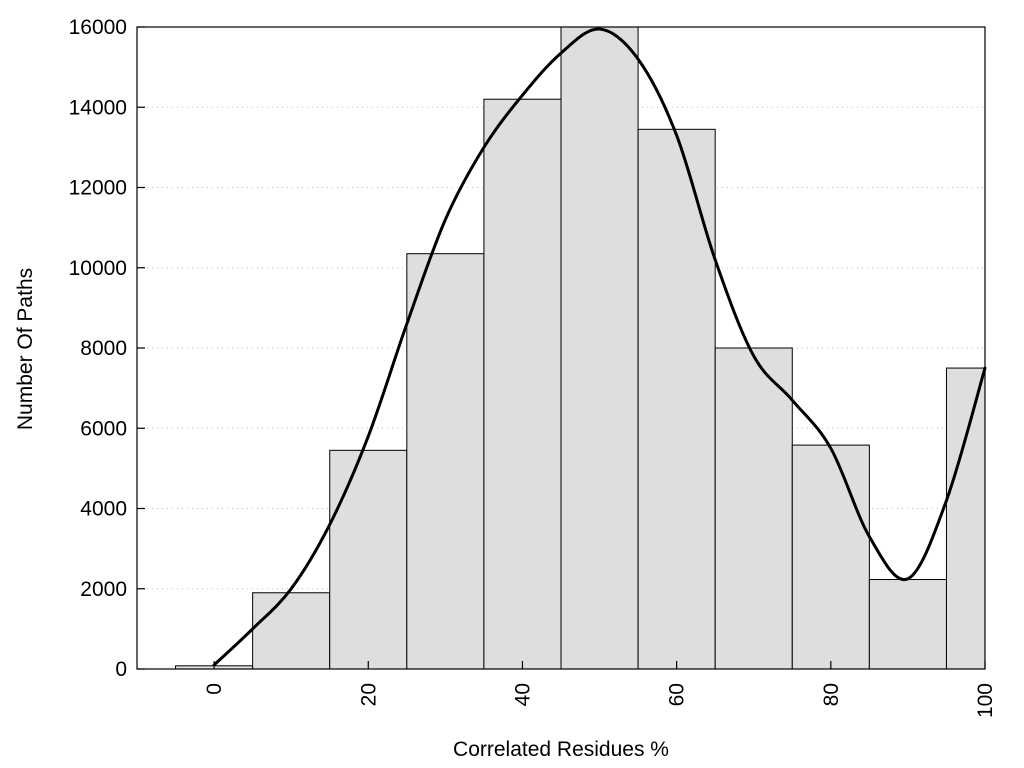  I want to click on y-tick-label: 10000, so click(98, 268).